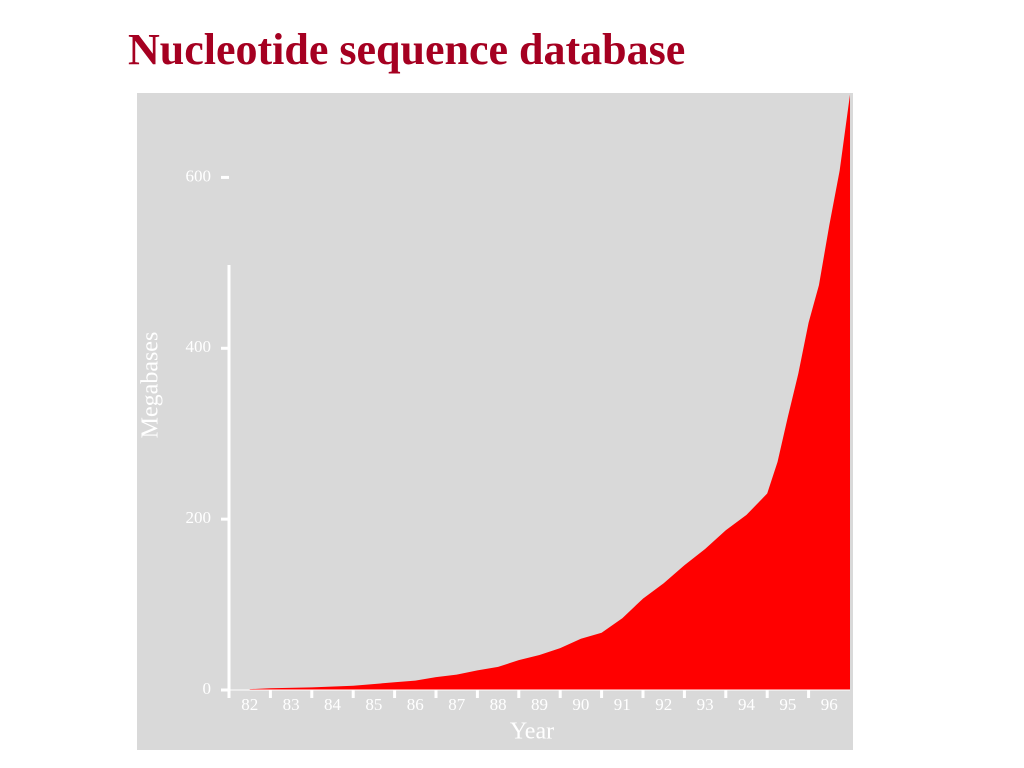  Describe the element at coordinates (747, 704) in the screenshot. I see `x-tick-label: 94` at that location.